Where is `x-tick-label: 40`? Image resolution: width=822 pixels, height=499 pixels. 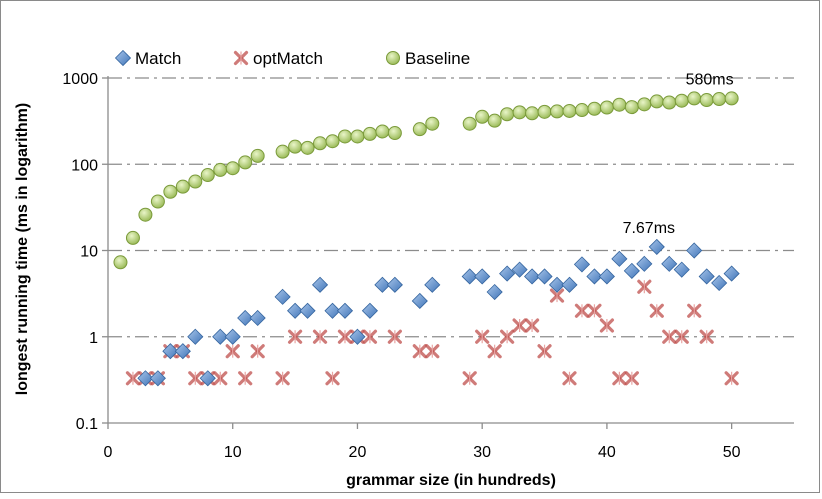
x-tick-label: 40 is located at coordinates (607, 452).